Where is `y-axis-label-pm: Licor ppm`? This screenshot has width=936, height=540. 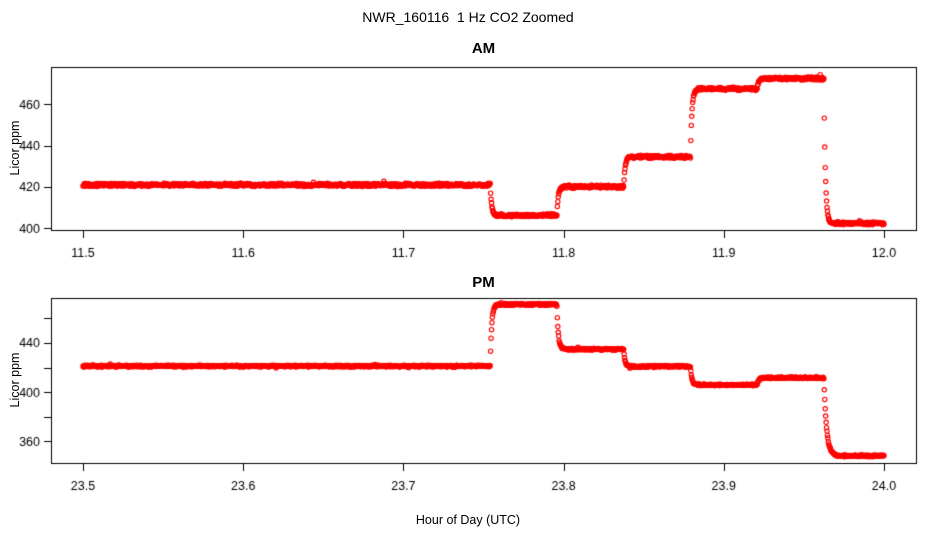
y-axis-label-pm: Licor ppm is located at coordinates (15, 380).